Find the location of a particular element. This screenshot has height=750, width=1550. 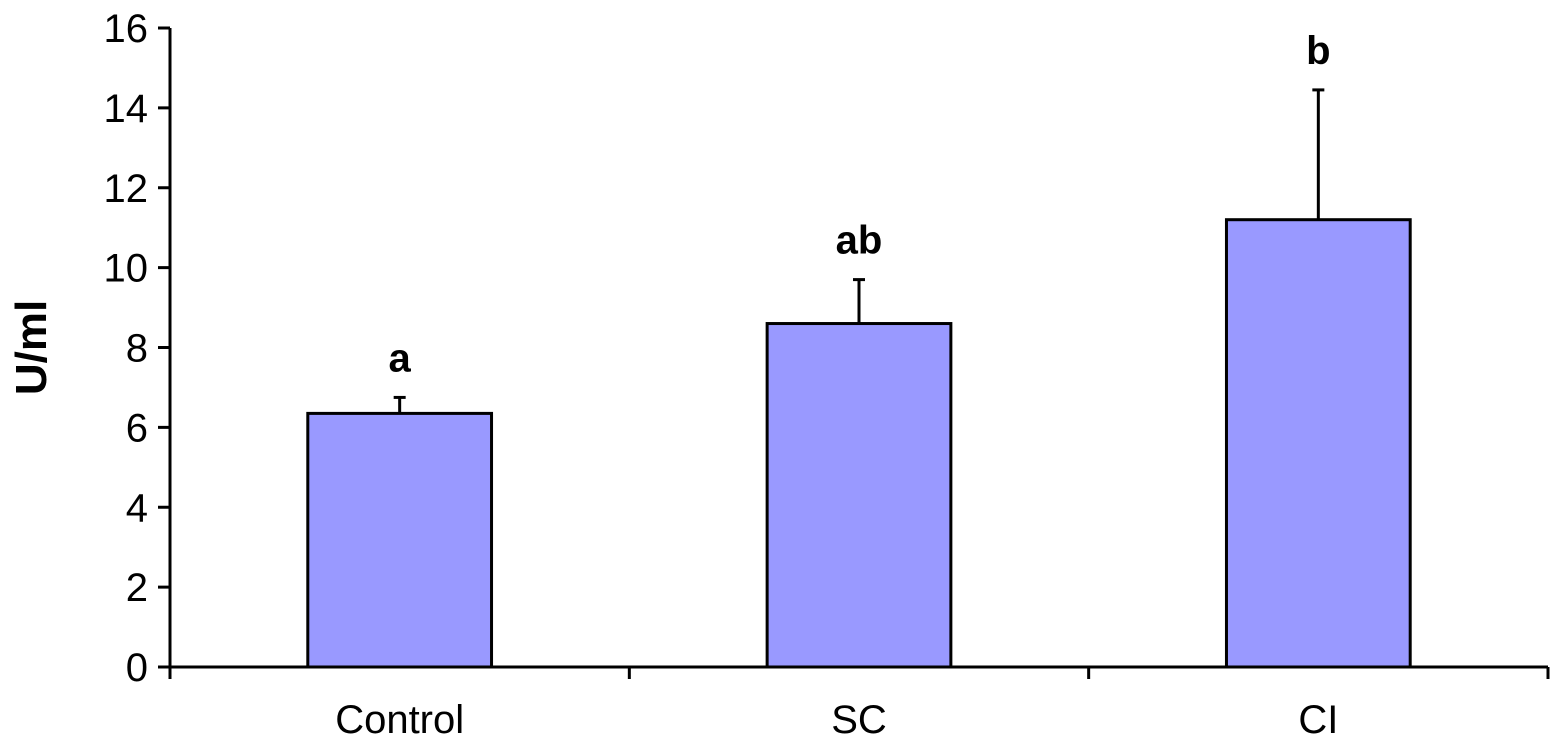

y-tick-label: 16 is located at coordinates (126, 29).